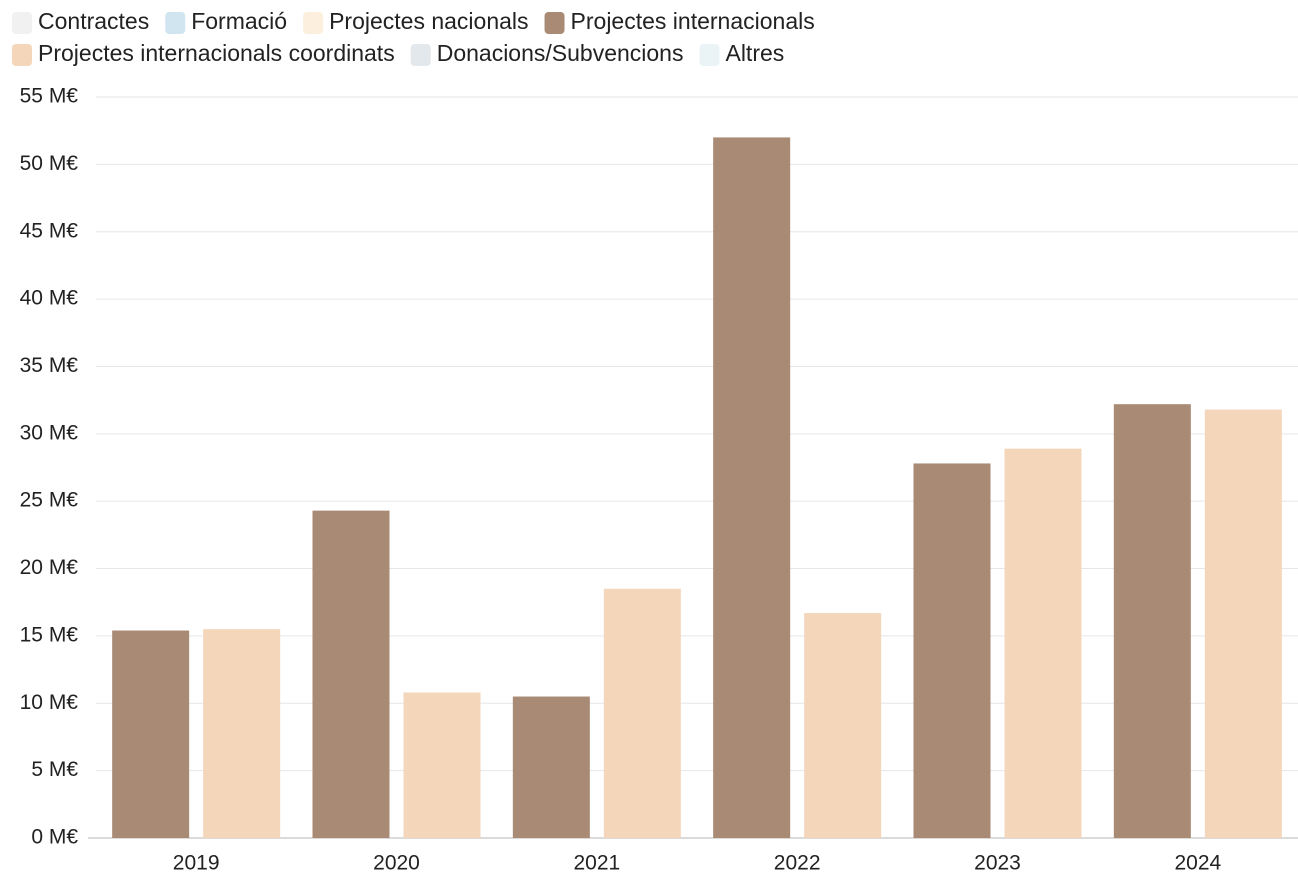  What do you see at coordinates (693, 21) in the screenshot?
I see `legend-label: Projectes internacionals` at bounding box center [693, 21].